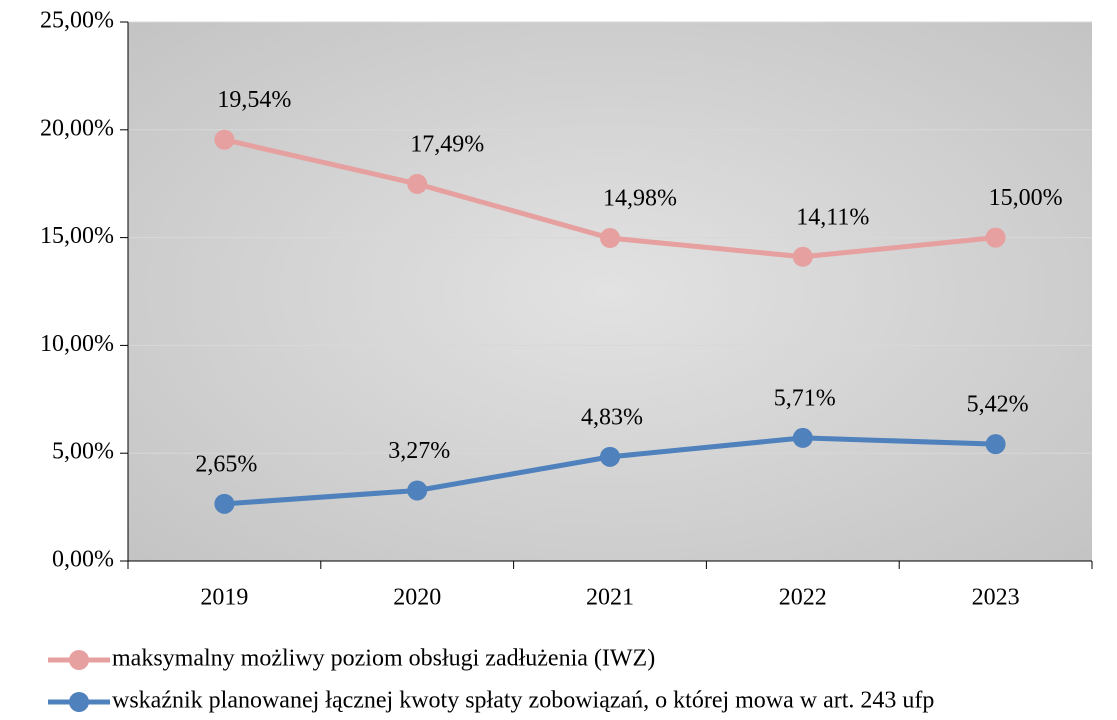  I want to click on data-label: 14,11%, so click(832, 217).